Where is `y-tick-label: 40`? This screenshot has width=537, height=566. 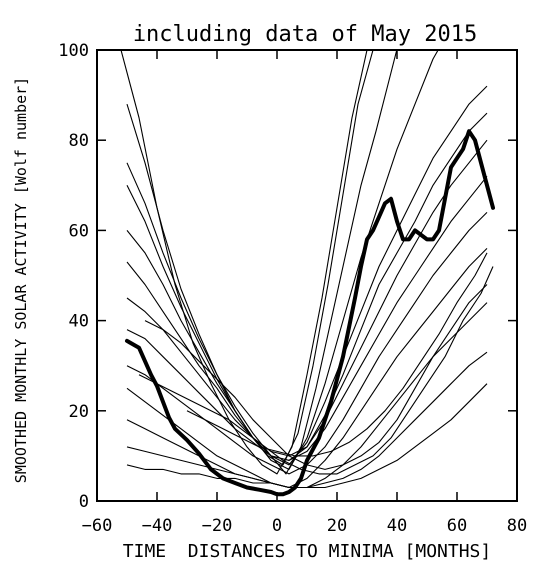 y-tick-label: 40 is located at coordinates (79, 322).